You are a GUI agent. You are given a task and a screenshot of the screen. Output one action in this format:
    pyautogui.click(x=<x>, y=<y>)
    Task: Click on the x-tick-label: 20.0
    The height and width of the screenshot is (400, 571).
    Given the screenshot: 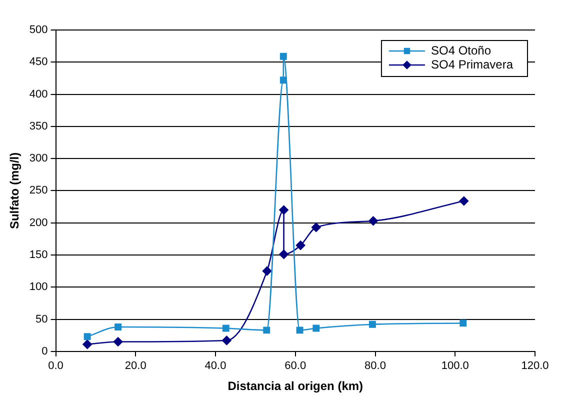 What is the action you would take?
    pyautogui.click(x=135, y=366)
    